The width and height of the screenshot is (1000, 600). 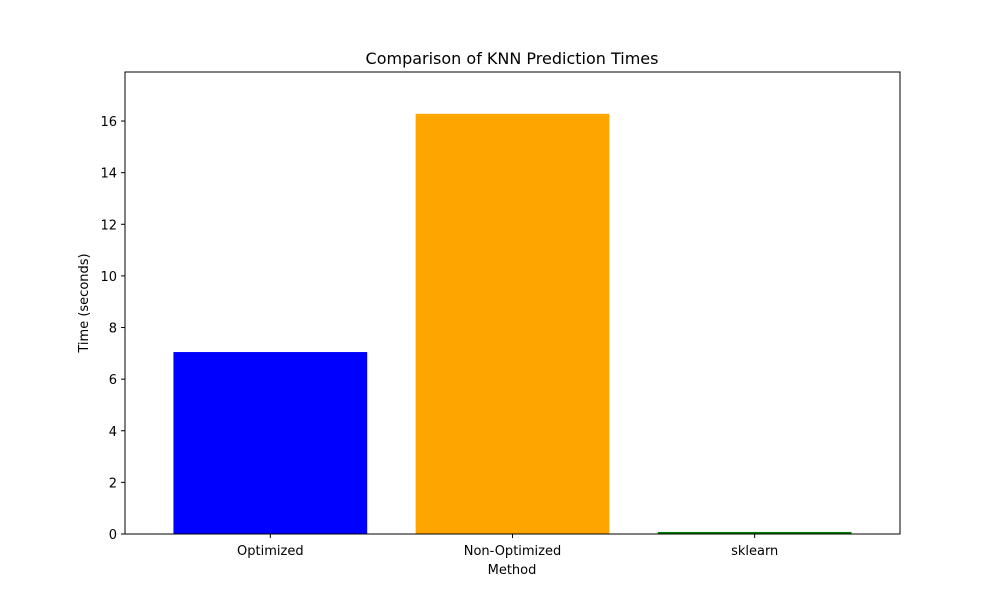 What do you see at coordinates (108, 277) in the screenshot?
I see `y-tick-label: 10` at bounding box center [108, 277].